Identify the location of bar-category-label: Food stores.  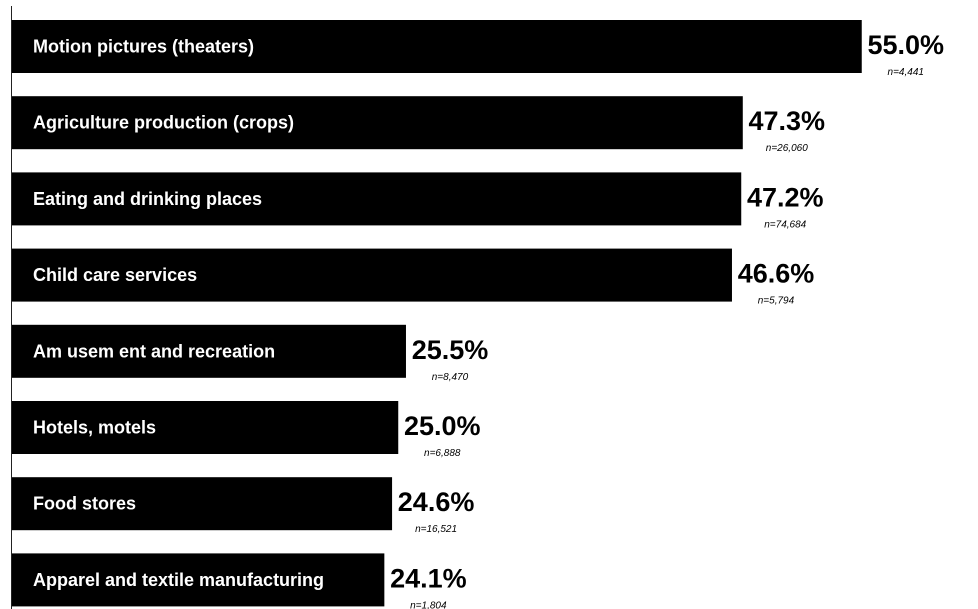
(84, 504).